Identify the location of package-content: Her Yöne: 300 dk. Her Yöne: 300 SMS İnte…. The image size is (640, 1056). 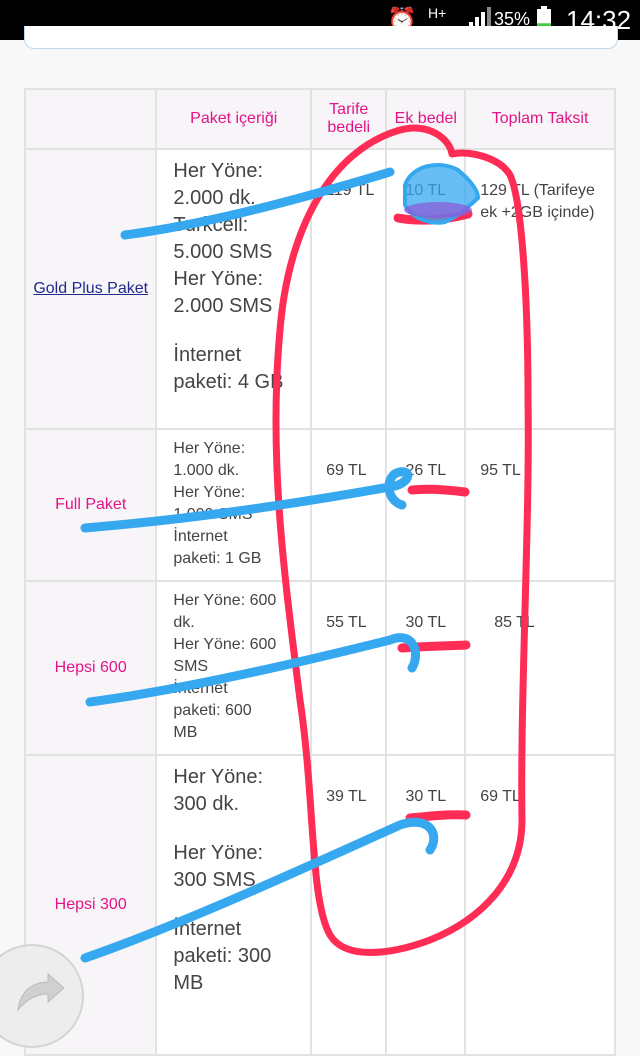
(234, 905).